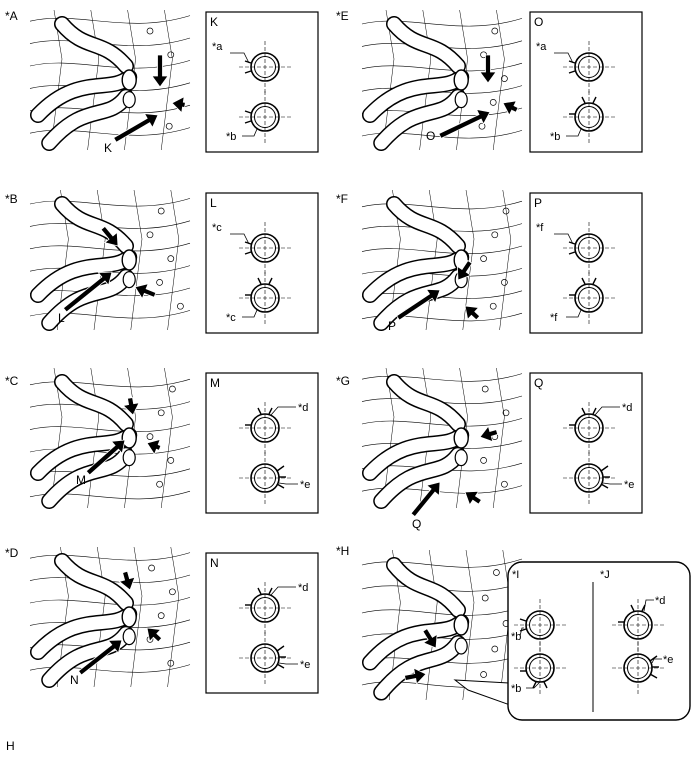 This screenshot has width=695, height=757. Describe the element at coordinates (11, 199) in the screenshot. I see `panel-id-label: *B` at that location.